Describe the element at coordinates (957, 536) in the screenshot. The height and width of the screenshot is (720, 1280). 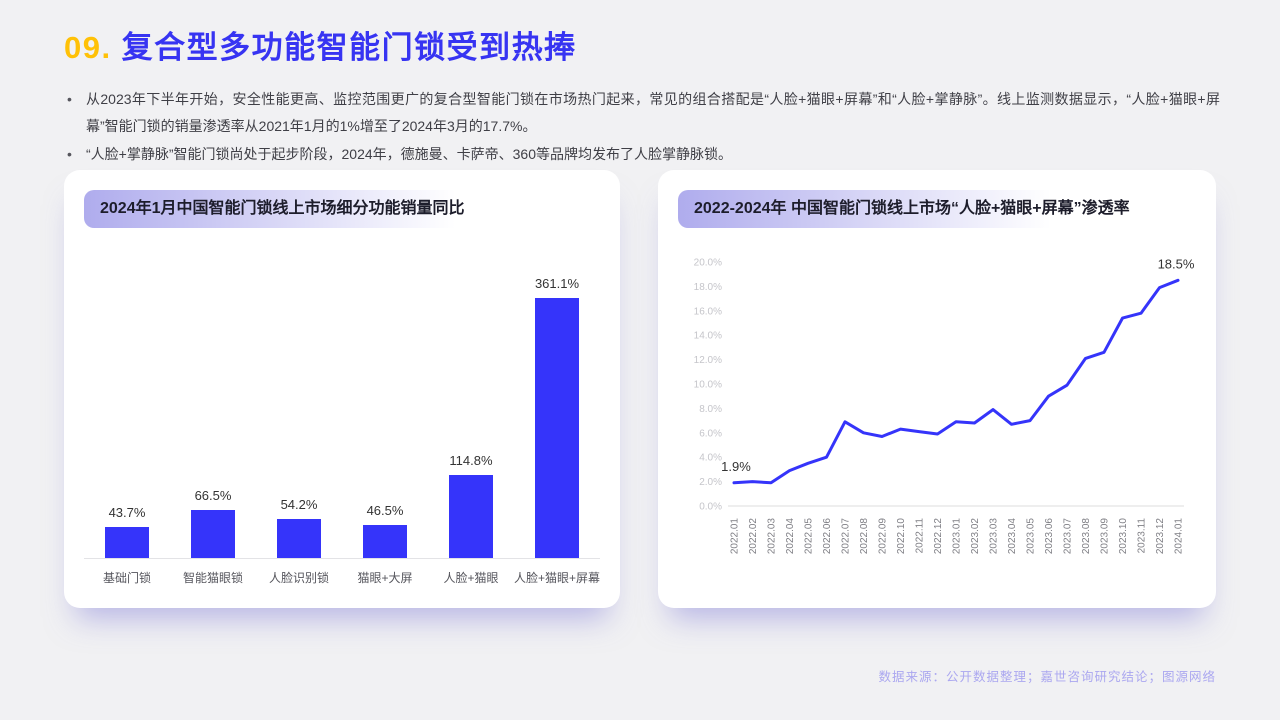
I see `x-axis-tick-label: 2023.01` at that location.